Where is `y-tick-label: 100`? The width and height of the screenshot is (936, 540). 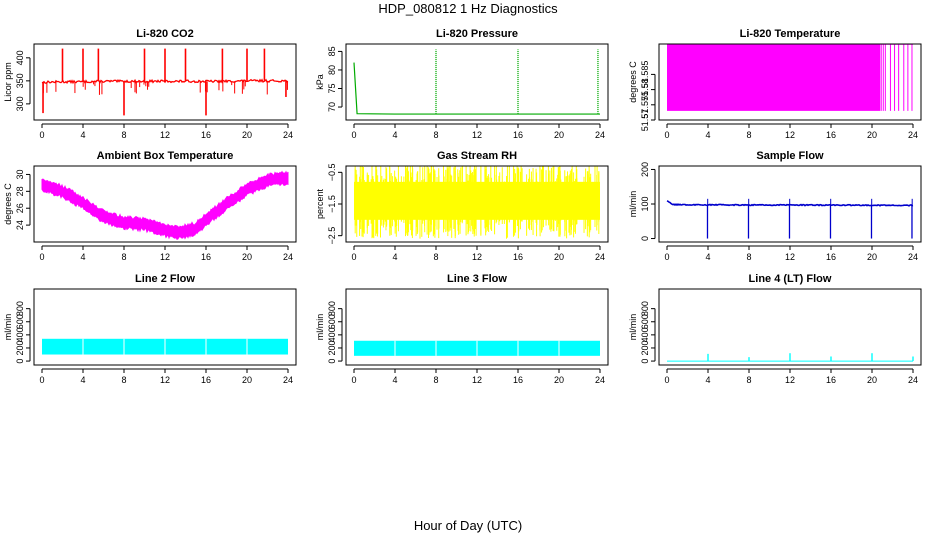
y-tick-label: 100 is located at coordinates (645, 203).